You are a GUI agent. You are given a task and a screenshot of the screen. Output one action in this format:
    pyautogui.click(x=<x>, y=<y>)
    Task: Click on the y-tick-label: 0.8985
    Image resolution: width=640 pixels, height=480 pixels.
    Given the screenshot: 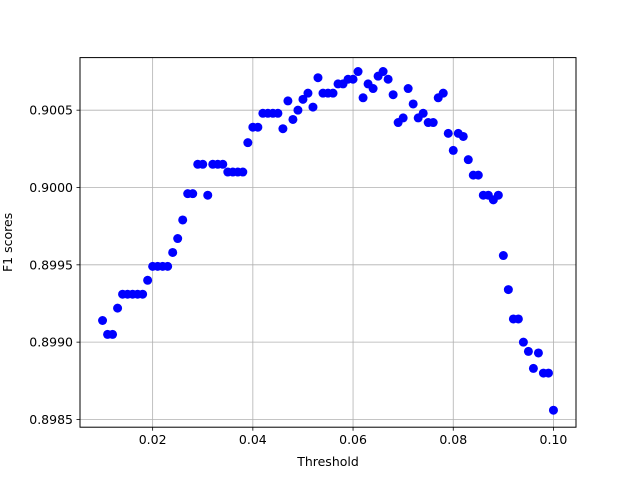 What is the action you would take?
    pyautogui.click(x=51, y=419)
    